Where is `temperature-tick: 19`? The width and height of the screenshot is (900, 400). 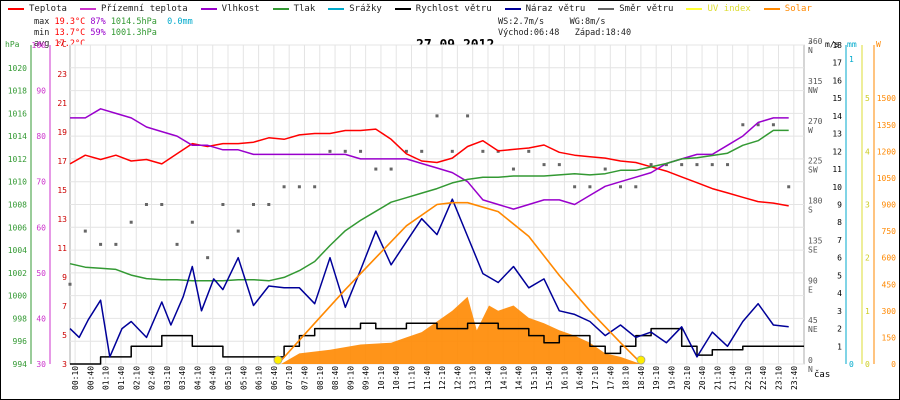
temperature-tick: 19 is located at coordinates (62, 132).